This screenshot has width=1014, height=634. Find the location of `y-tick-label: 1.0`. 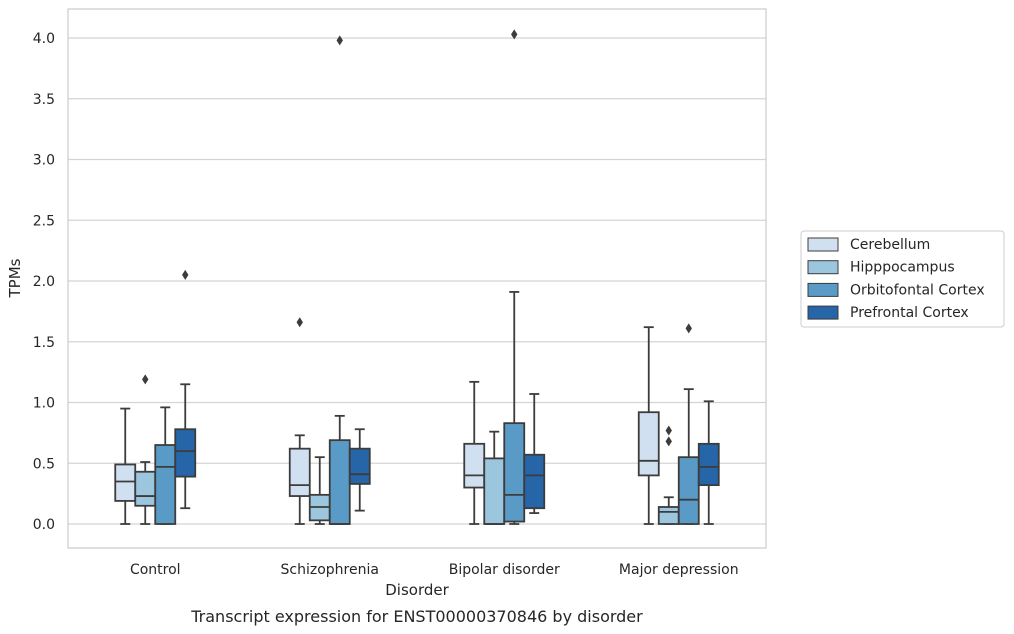

y-tick-label: 1.0 is located at coordinates (44, 404).